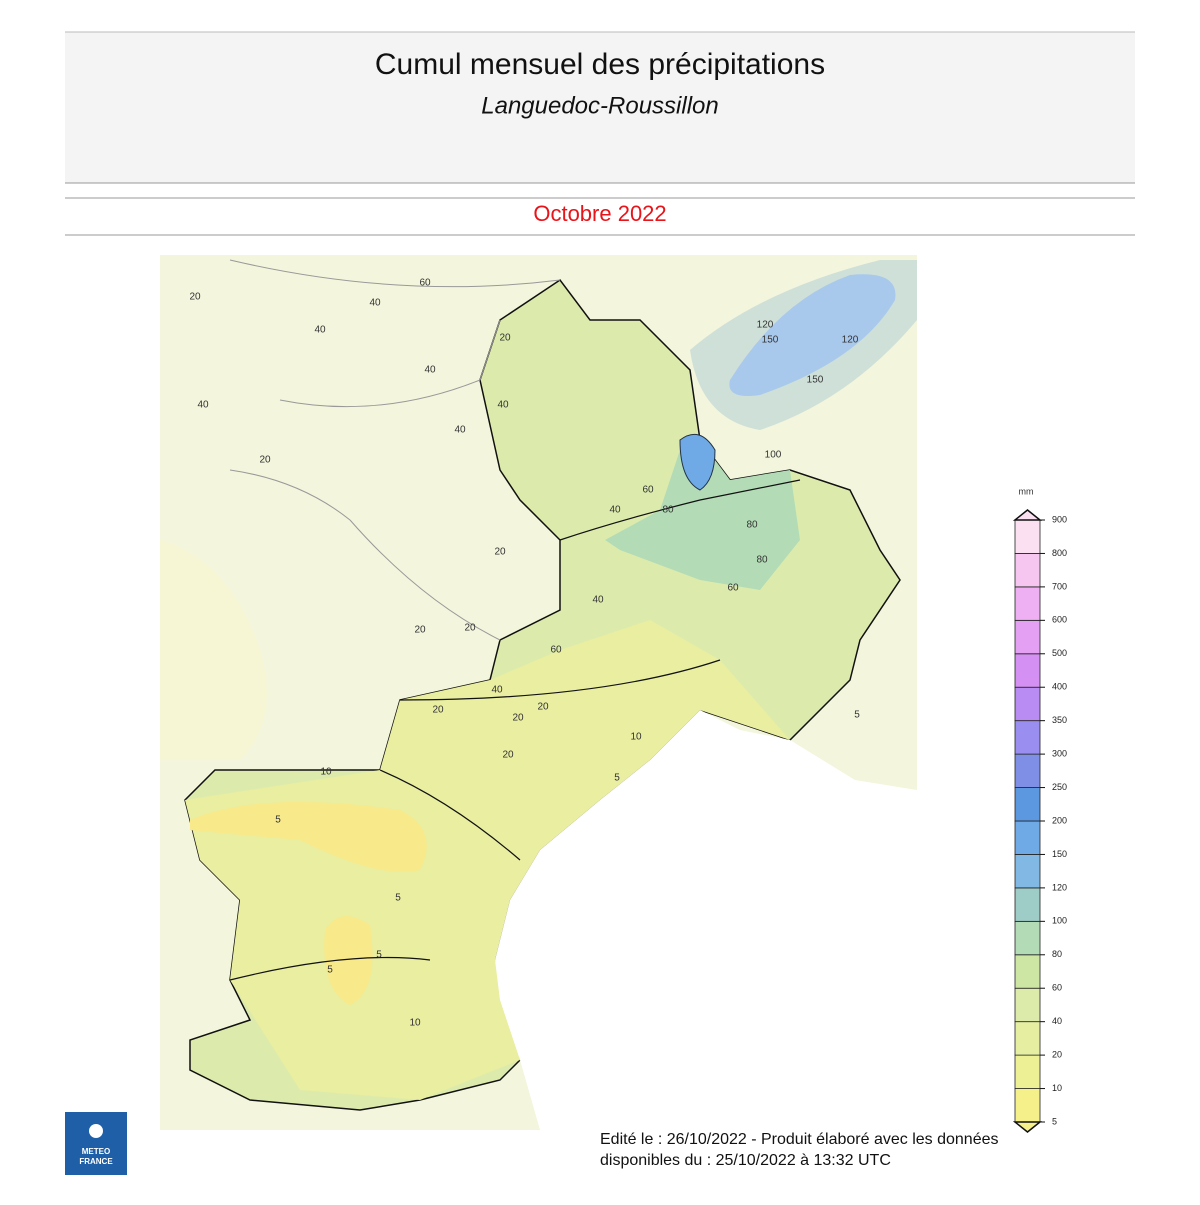 This screenshot has height=1205, width=1200. I want to click on tick-label: 120, so click(1059, 887).